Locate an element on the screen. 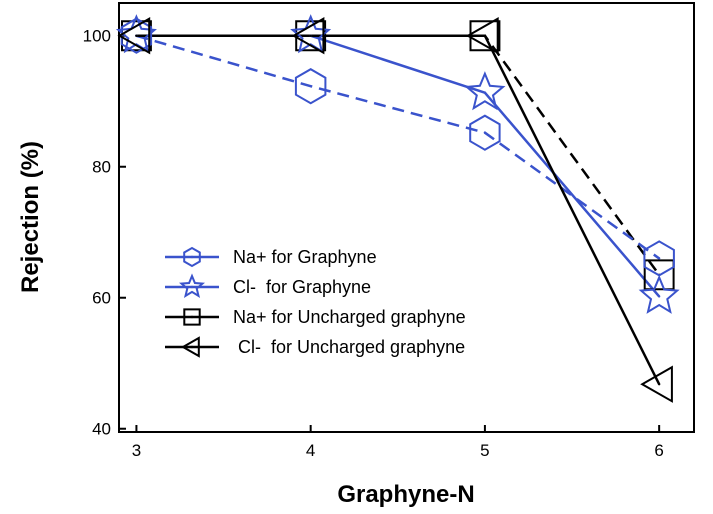 This screenshot has width=713, height=514. legend-marker-hexagon-center is located at coordinates (192, 257).